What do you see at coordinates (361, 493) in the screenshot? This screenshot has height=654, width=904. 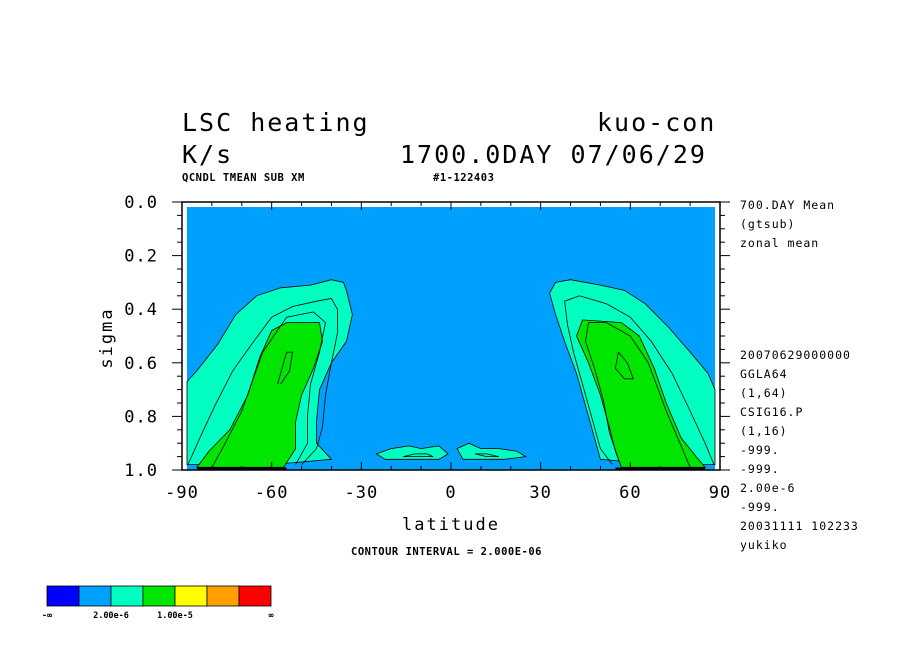 I see `x-tick-label: -30` at bounding box center [361, 493].